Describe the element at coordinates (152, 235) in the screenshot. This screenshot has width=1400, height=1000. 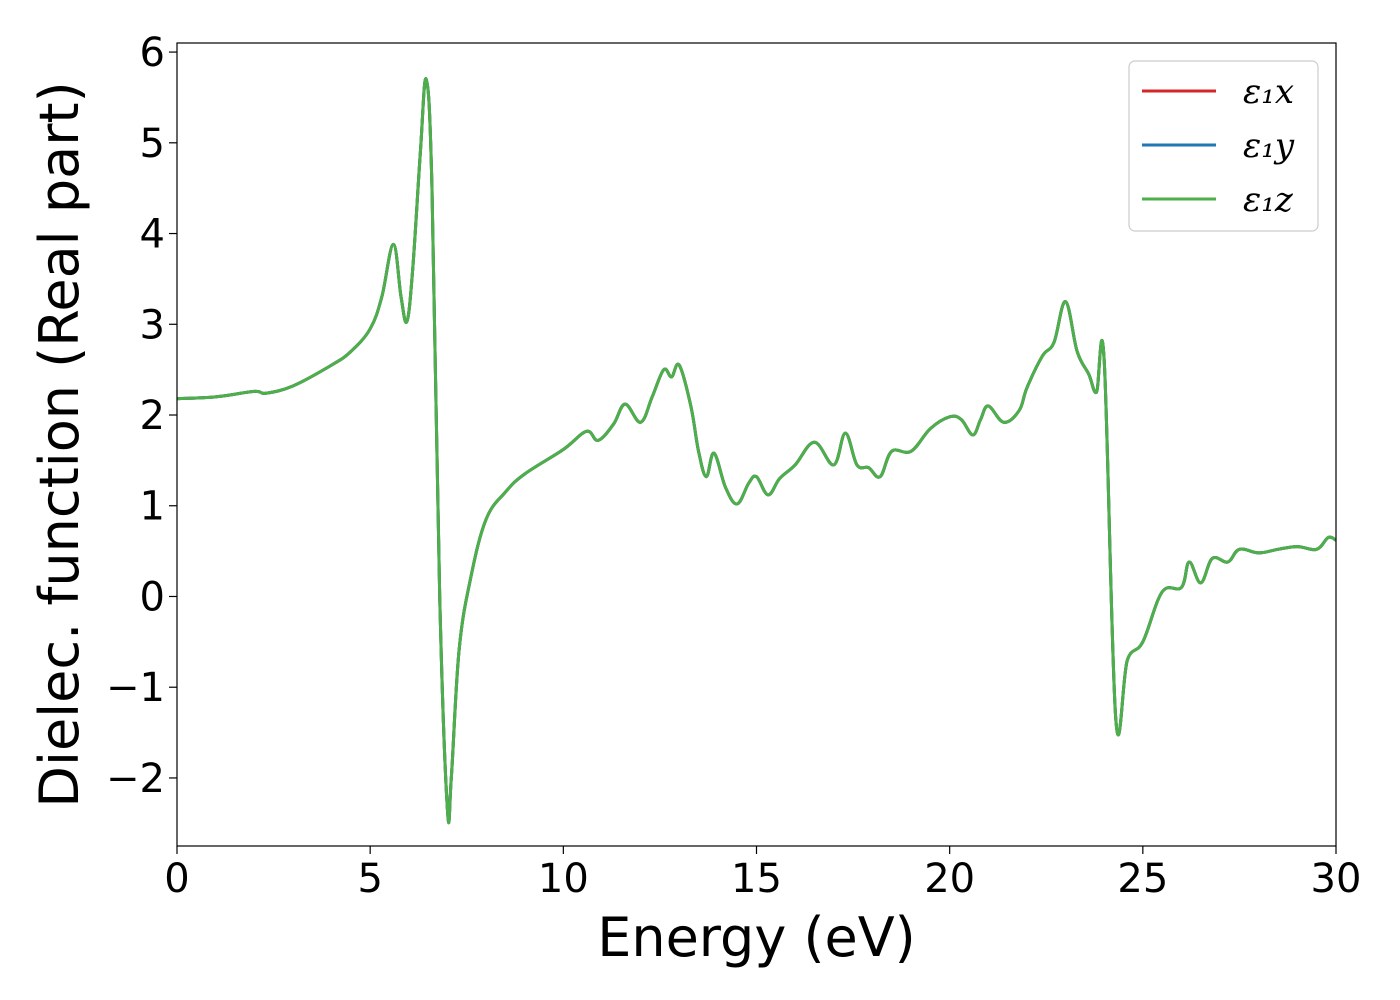
I see `y-tick-label: 4` at that location.